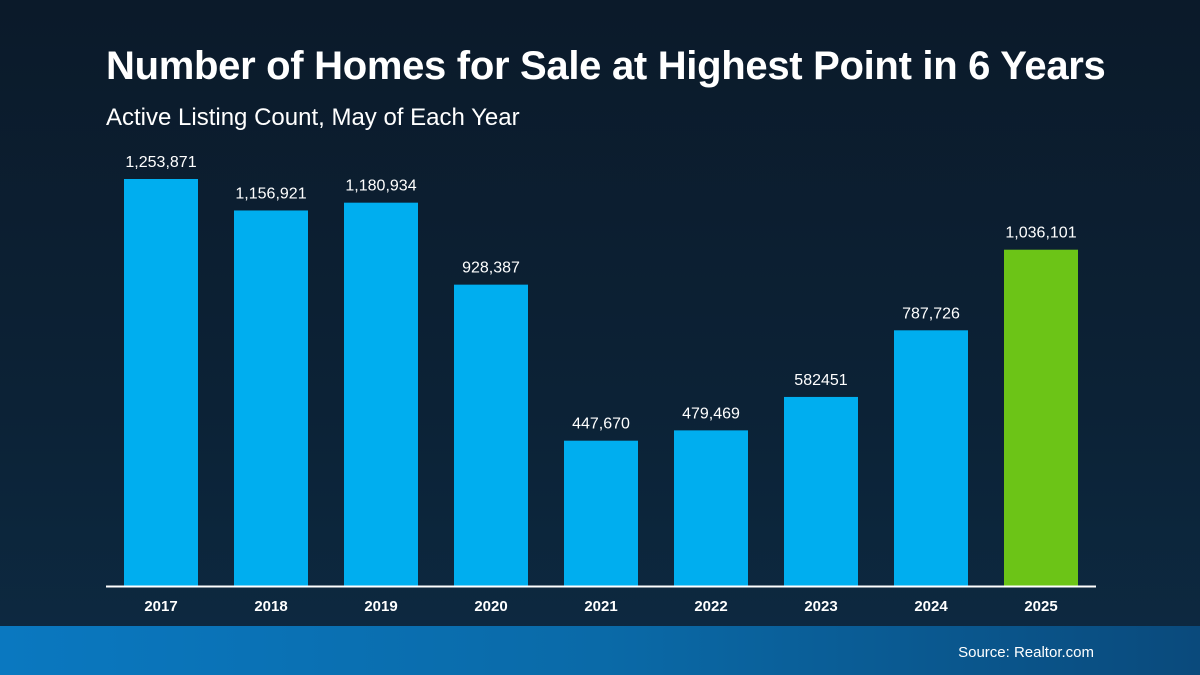 Image resolution: width=1200 pixels, height=675 pixels. What do you see at coordinates (711, 508) in the screenshot?
I see `bar-2022` at bounding box center [711, 508].